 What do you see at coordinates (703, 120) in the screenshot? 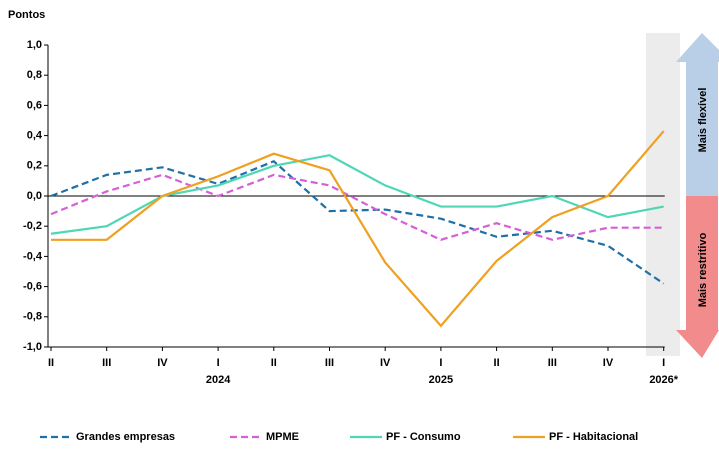
I see `annotation: Mais flexível` at bounding box center [703, 120].